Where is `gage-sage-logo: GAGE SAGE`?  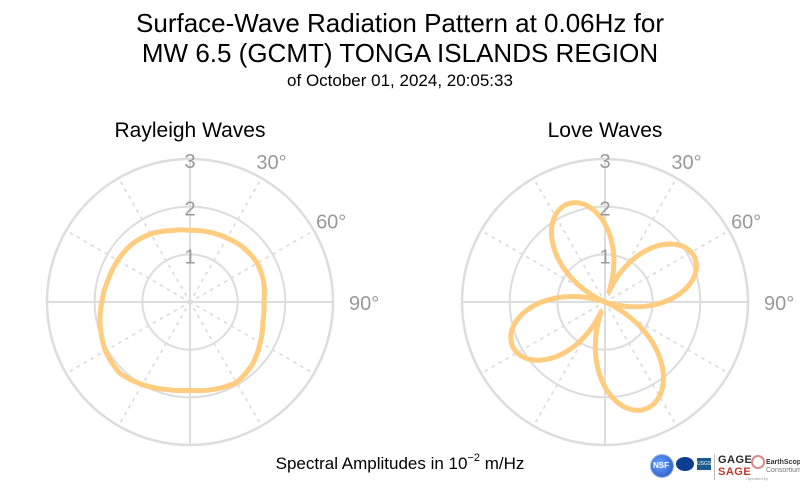 gage-sage-logo: GAGE SAGE is located at coordinates (735, 466).